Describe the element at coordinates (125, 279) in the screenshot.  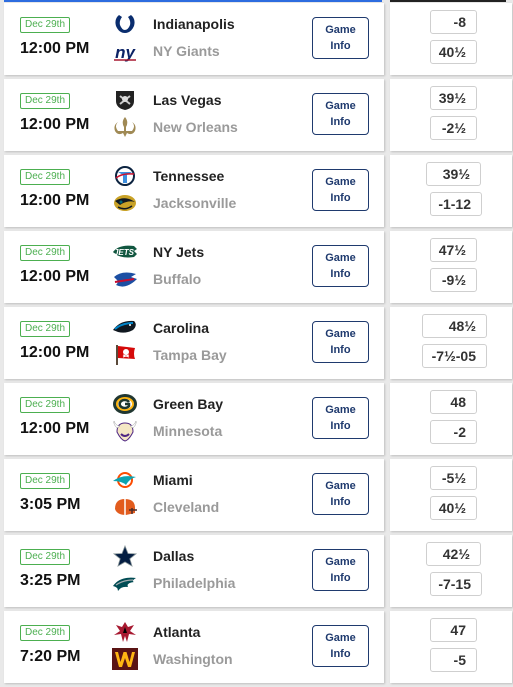
I see `bills-icon` at that location.